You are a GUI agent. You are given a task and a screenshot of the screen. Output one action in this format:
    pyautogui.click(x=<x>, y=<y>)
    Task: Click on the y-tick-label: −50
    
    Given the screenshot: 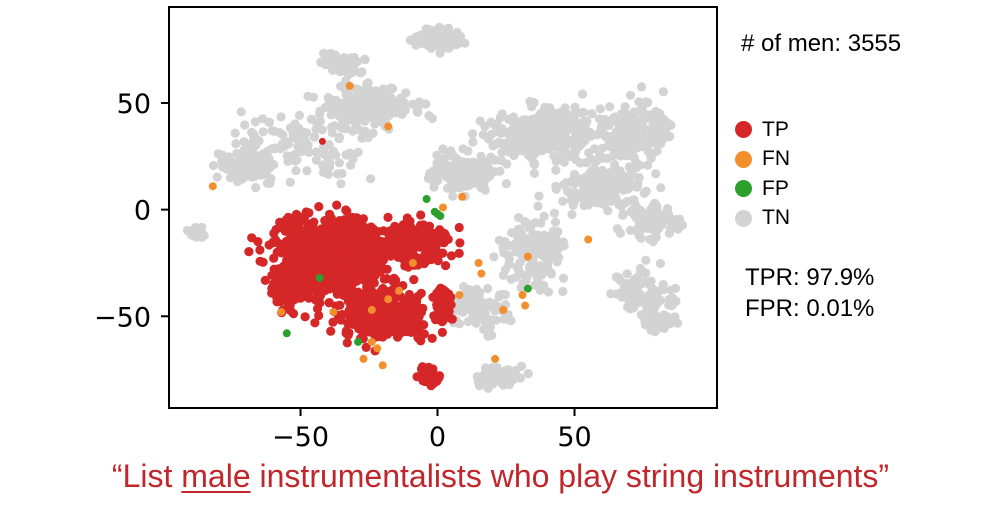 What is the action you would take?
    pyautogui.click(x=122, y=317)
    